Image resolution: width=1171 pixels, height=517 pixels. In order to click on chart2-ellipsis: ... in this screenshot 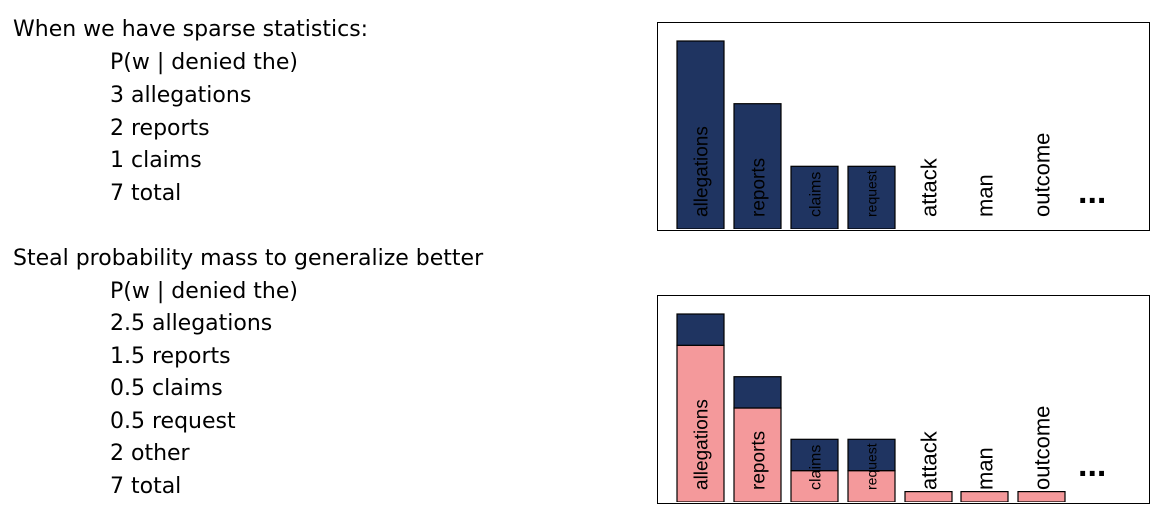, I will do `click(1092, 465)`.